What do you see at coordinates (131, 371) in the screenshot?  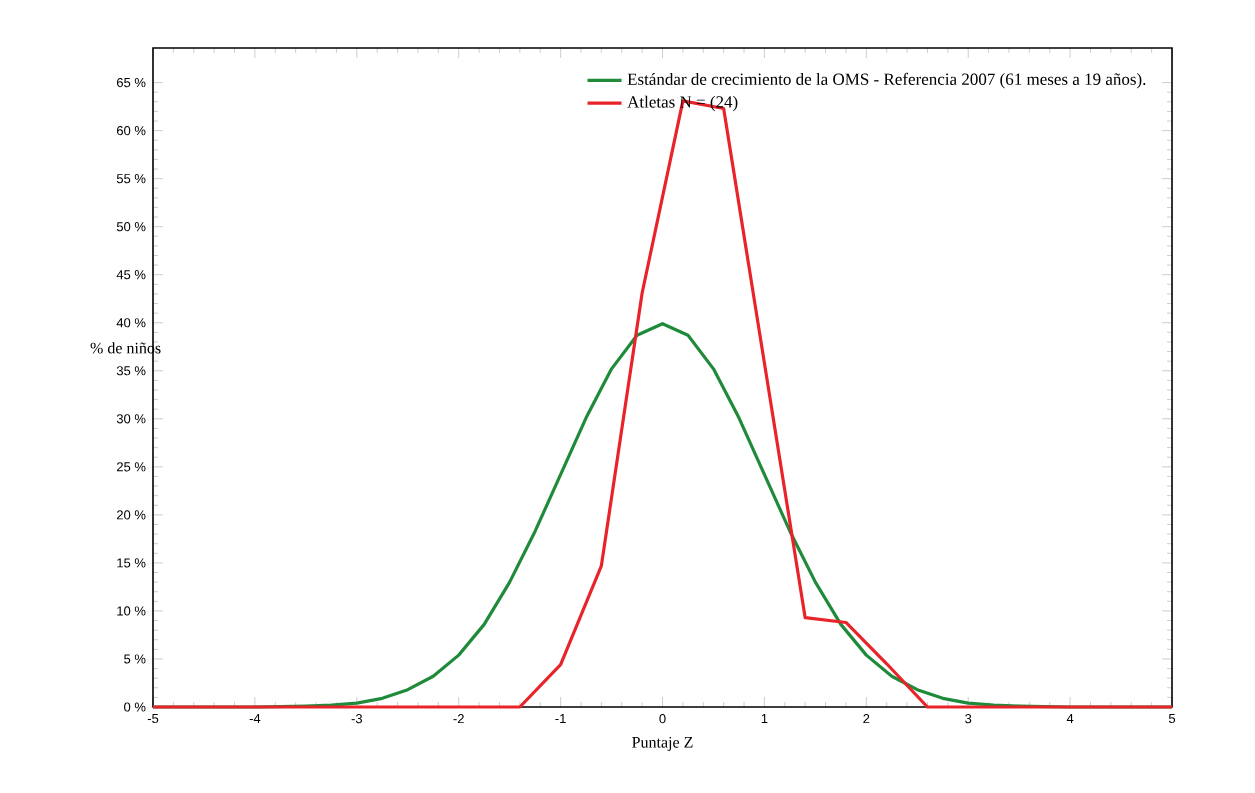 I see `y-tick-label: 35 %` at bounding box center [131, 371].